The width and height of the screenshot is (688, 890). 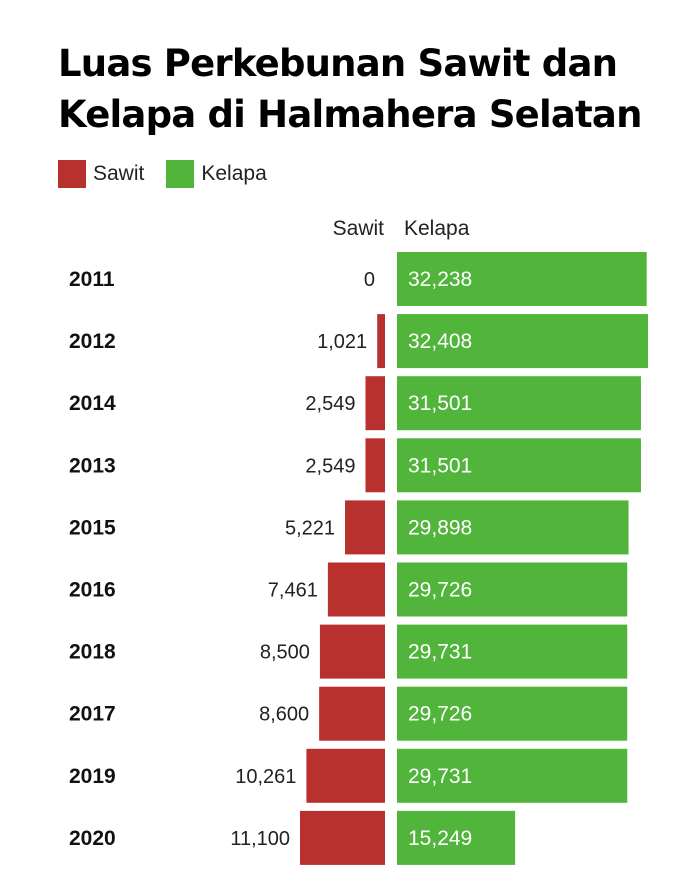 What do you see at coordinates (92, 465) in the screenshot?
I see `year-label-2013-3: 2013` at bounding box center [92, 465].